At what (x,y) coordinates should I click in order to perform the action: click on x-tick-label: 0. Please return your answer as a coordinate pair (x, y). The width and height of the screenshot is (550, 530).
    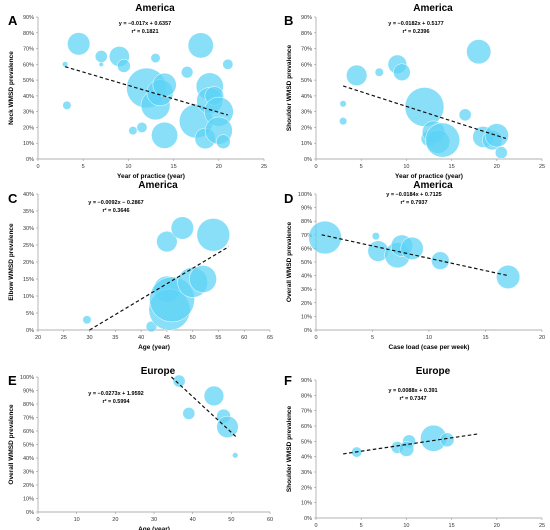
    Looking at the image, I should click on (315, 526).